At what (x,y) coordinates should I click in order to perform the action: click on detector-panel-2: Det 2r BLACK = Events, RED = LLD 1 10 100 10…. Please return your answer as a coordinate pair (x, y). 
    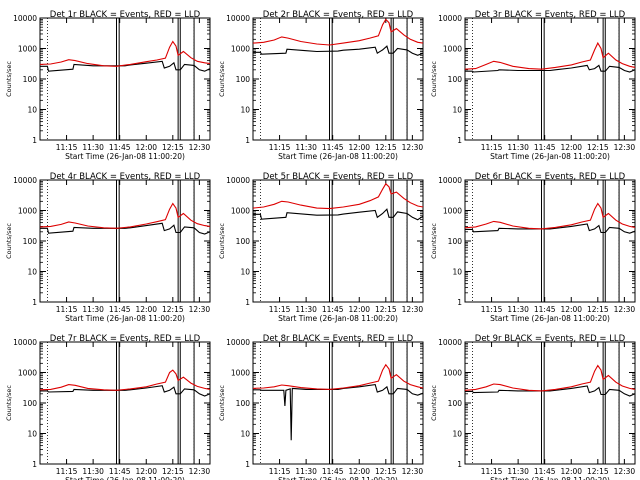
    Looking at the image, I should click on (321, 85).